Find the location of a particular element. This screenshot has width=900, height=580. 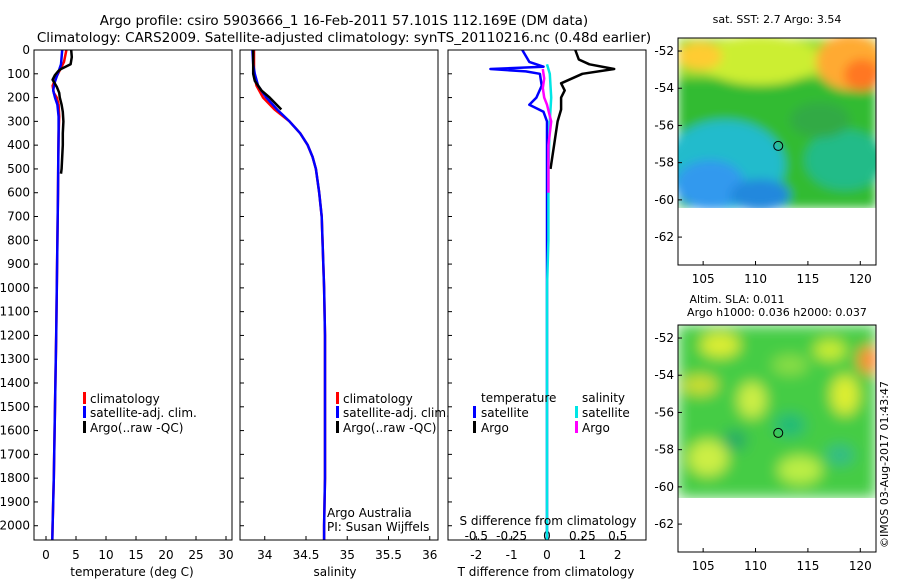

depth-tick-label: 1200 is located at coordinates (15, 335).